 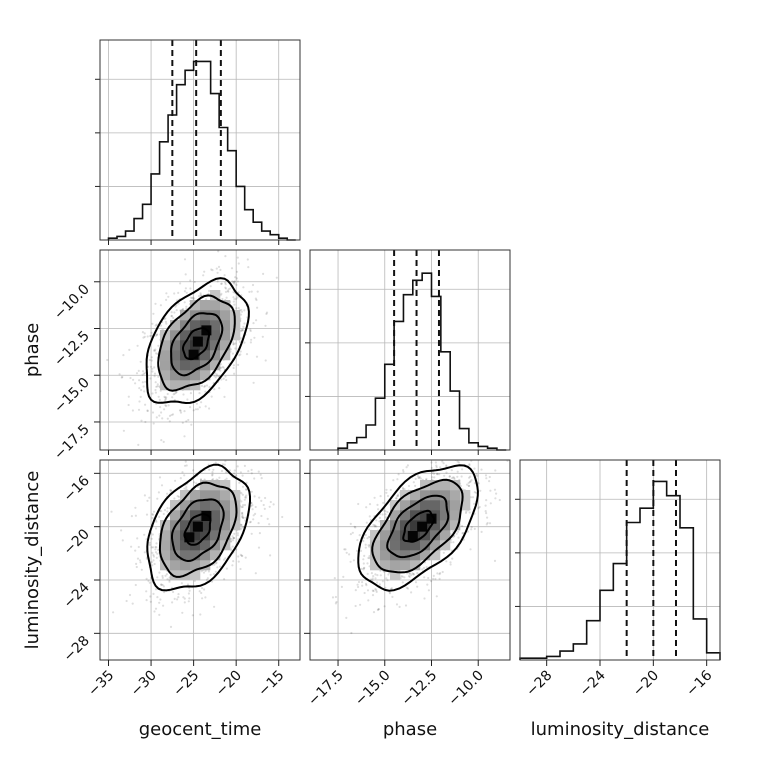 What do you see at coordinates (410, 729) in the screenshot?
I see `xlabel-phase: phase` at bounding box center [410, 729].